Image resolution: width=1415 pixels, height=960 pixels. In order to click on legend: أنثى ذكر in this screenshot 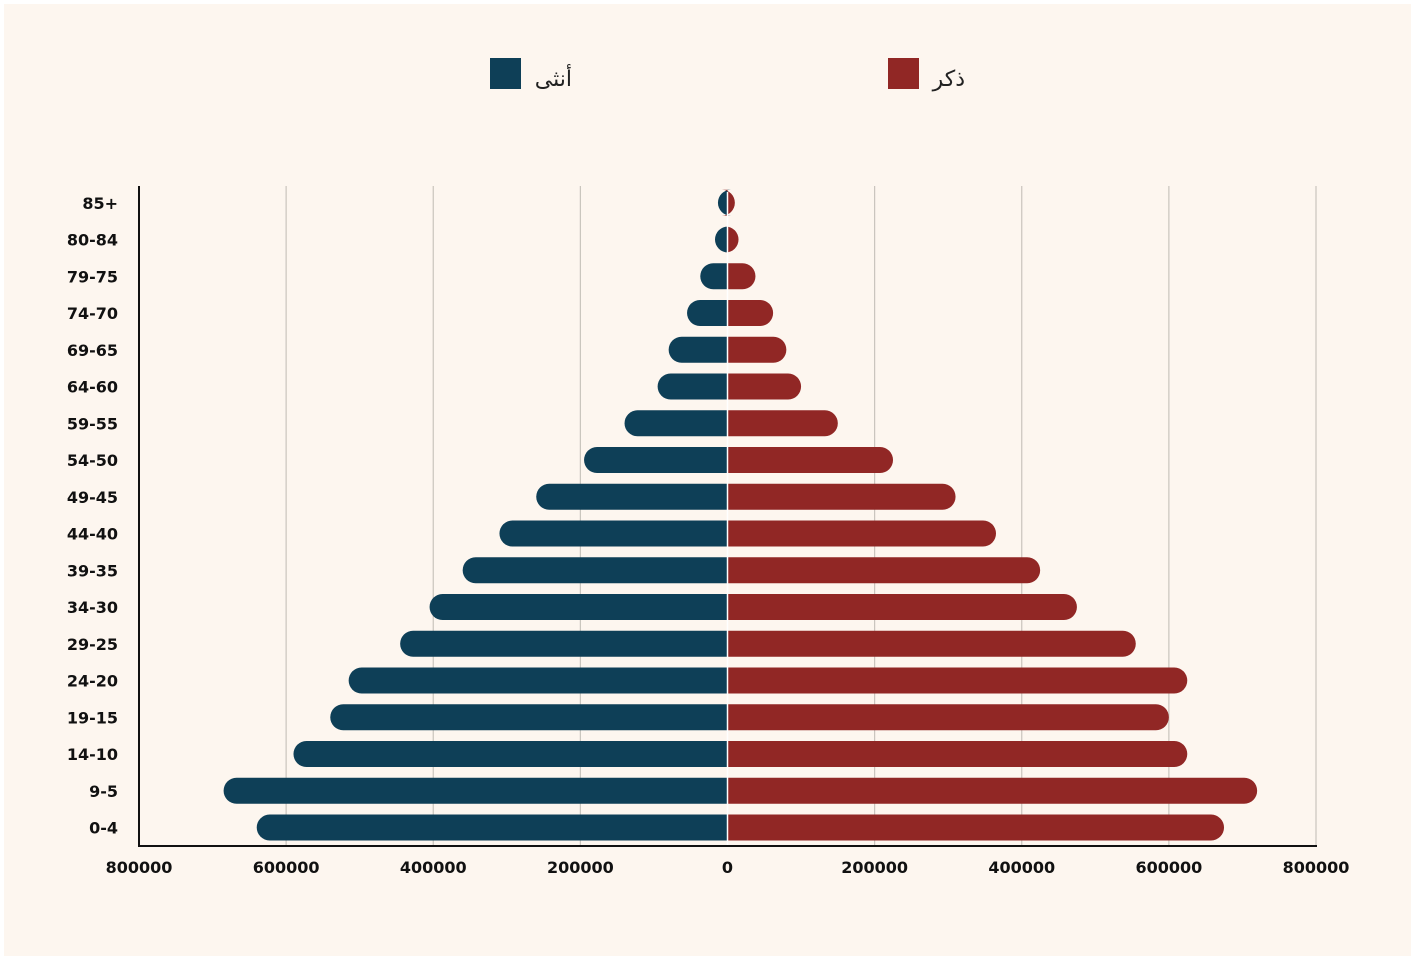, I will do `click(727, 75)`.